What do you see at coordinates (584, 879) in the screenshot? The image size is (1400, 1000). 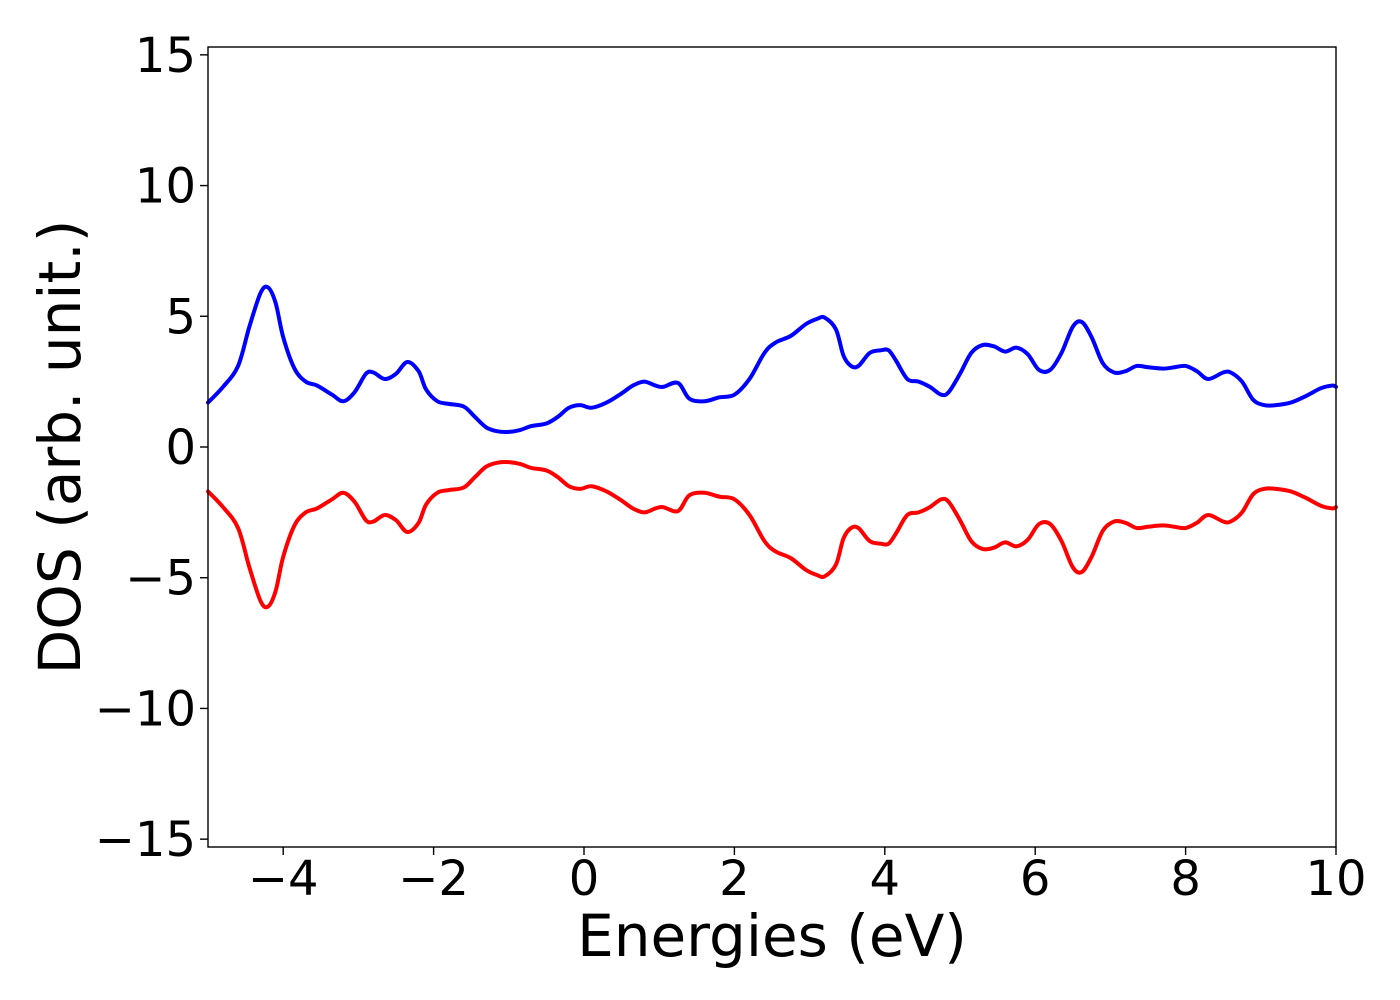 I see `x-tick-label: 0` at bounding box center [584, 879].